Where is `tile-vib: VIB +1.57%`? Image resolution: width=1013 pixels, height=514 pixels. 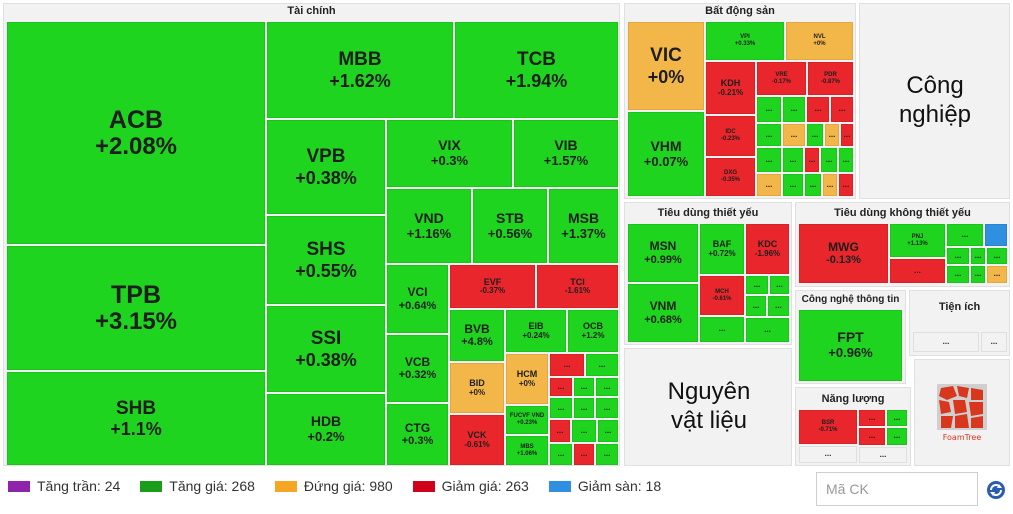 tile-vib: VIB +1.57% is located at coordinates (566, 153).